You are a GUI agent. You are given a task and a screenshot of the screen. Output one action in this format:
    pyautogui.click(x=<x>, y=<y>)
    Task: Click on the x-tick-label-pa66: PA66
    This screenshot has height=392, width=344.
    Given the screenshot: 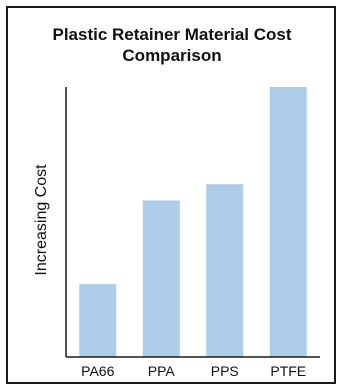 What is the action you would take?
    pyautogui.click(x=97, y=371)
    